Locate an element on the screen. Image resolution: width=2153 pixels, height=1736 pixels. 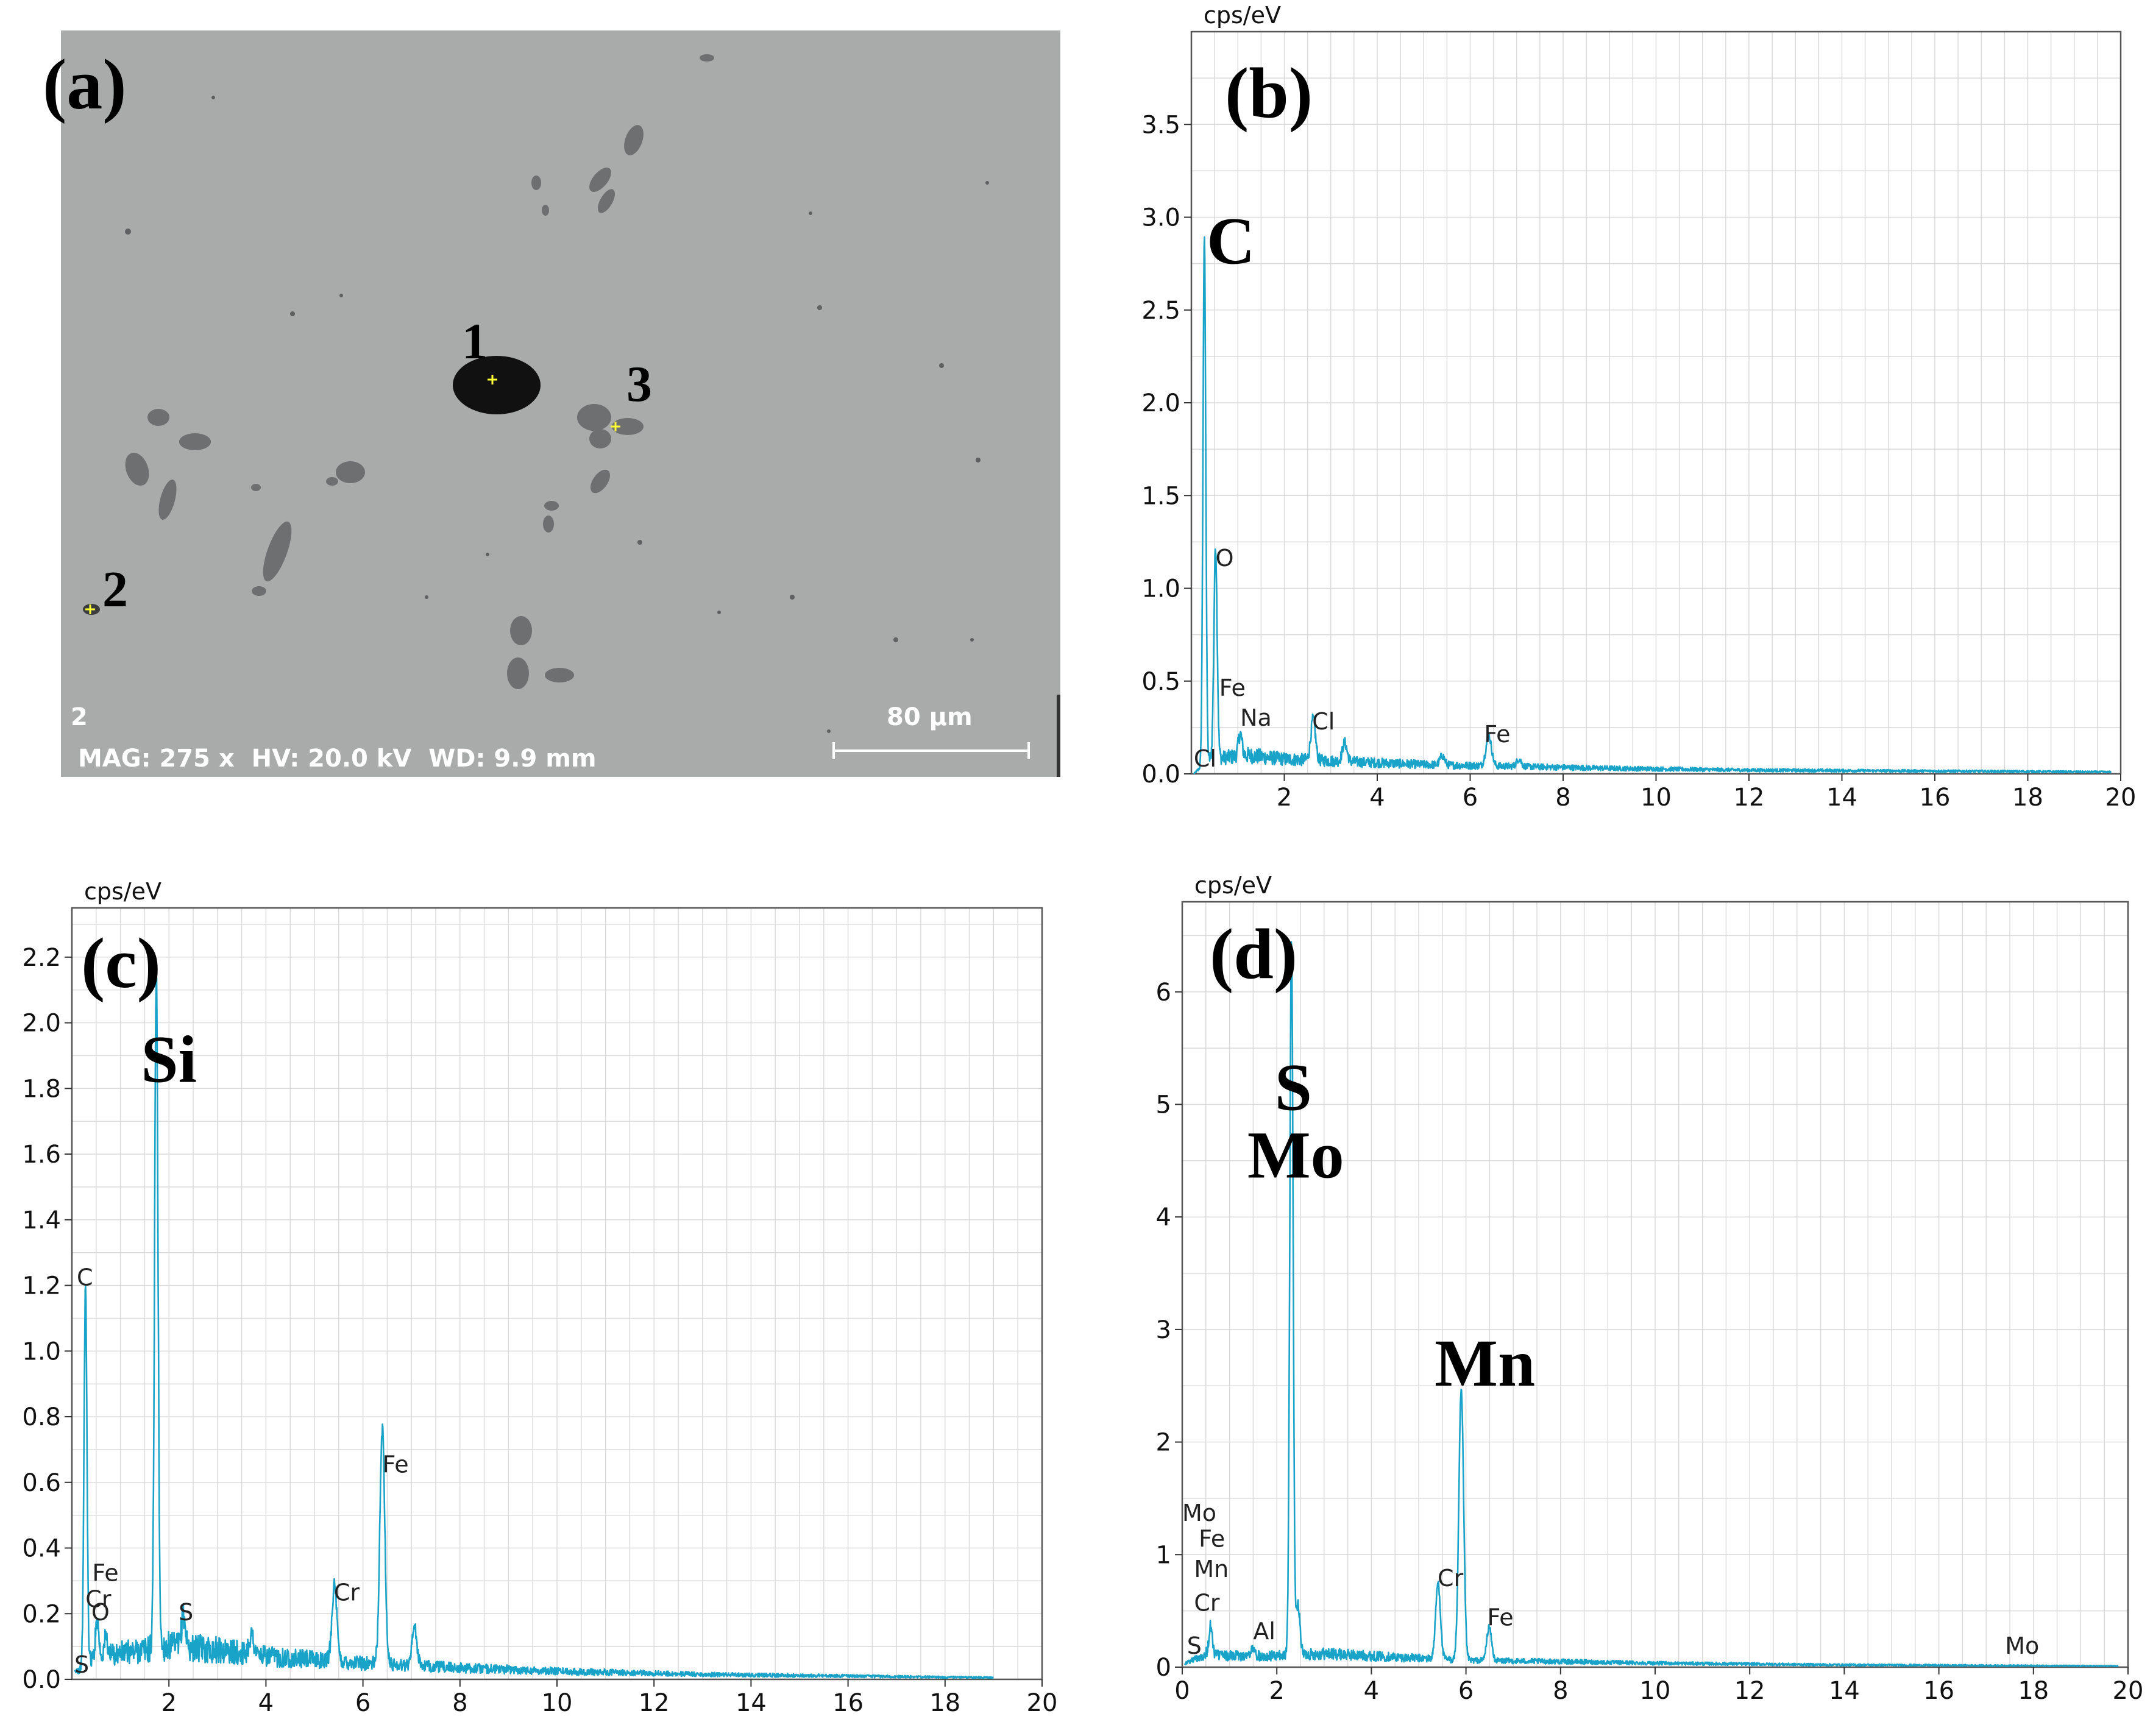
y-tick-label: 0.2 is located at coordinates (41, 1614).